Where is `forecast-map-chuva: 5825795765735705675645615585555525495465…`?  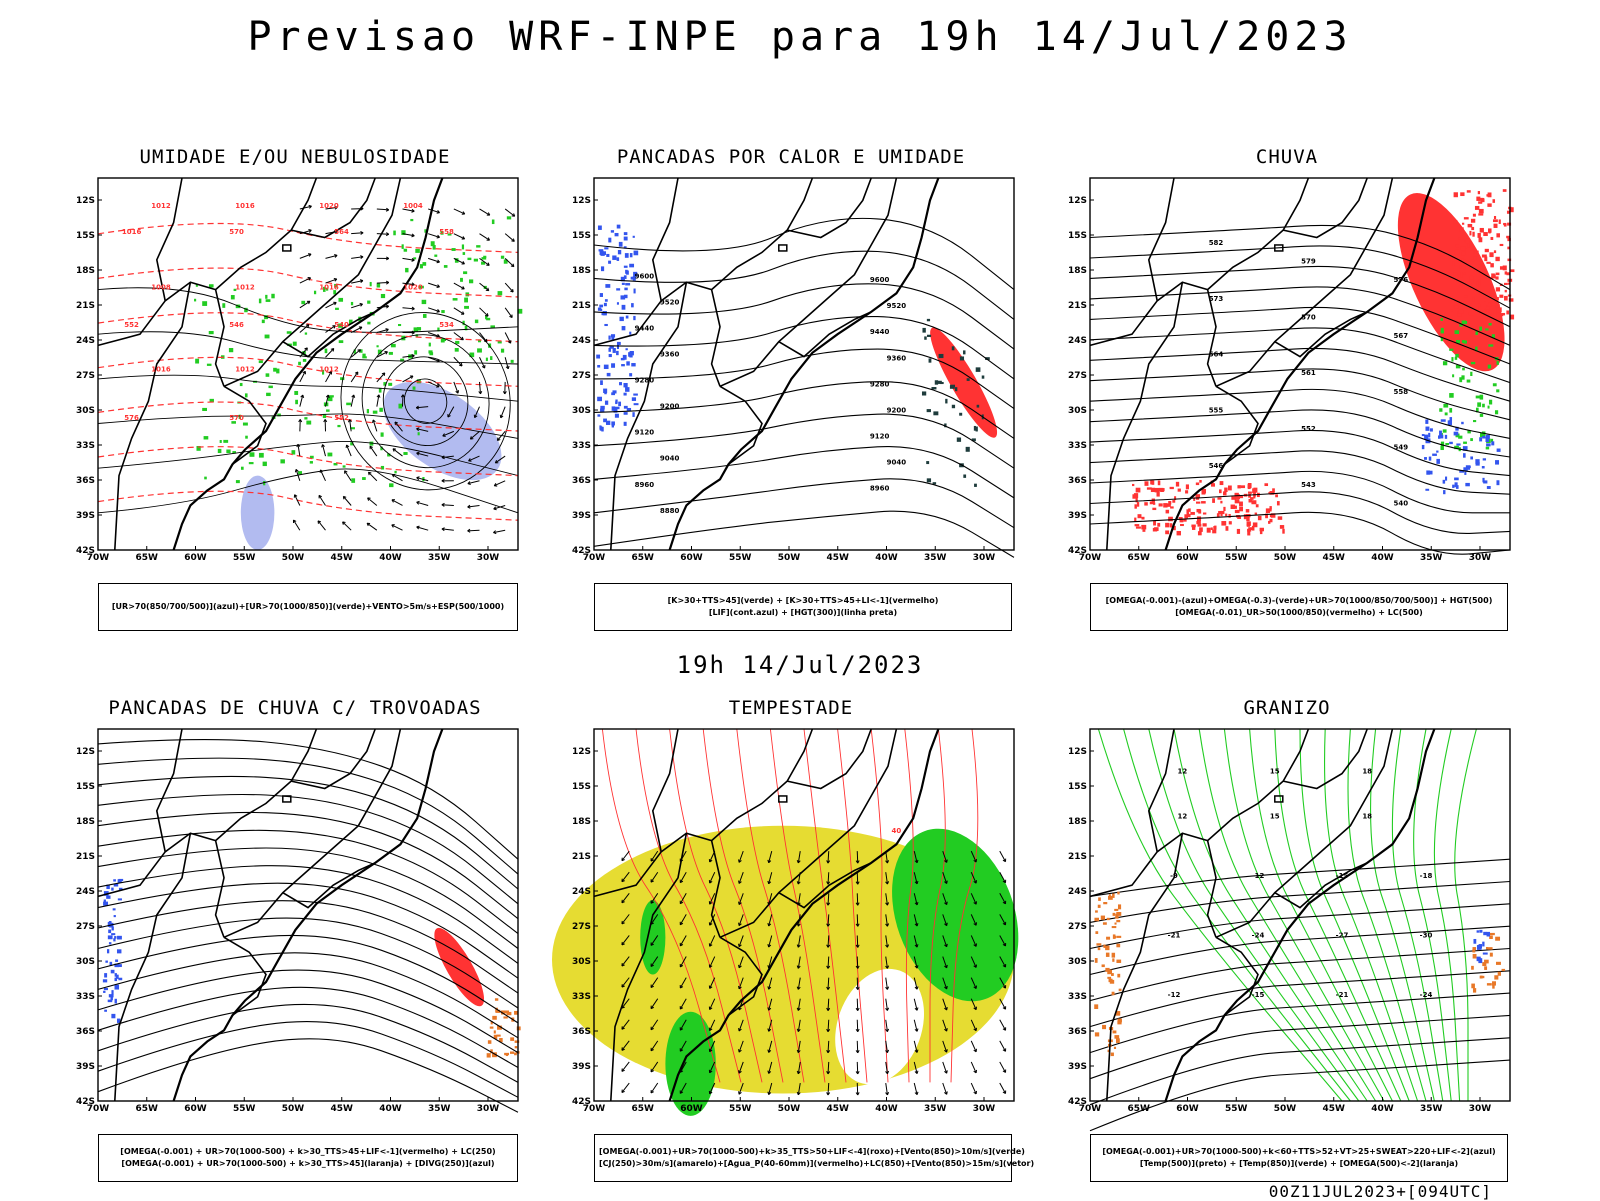
forecast-map-chuva: 5825795765735705675645615585555525495465… is located at coordinates (1287, 373).